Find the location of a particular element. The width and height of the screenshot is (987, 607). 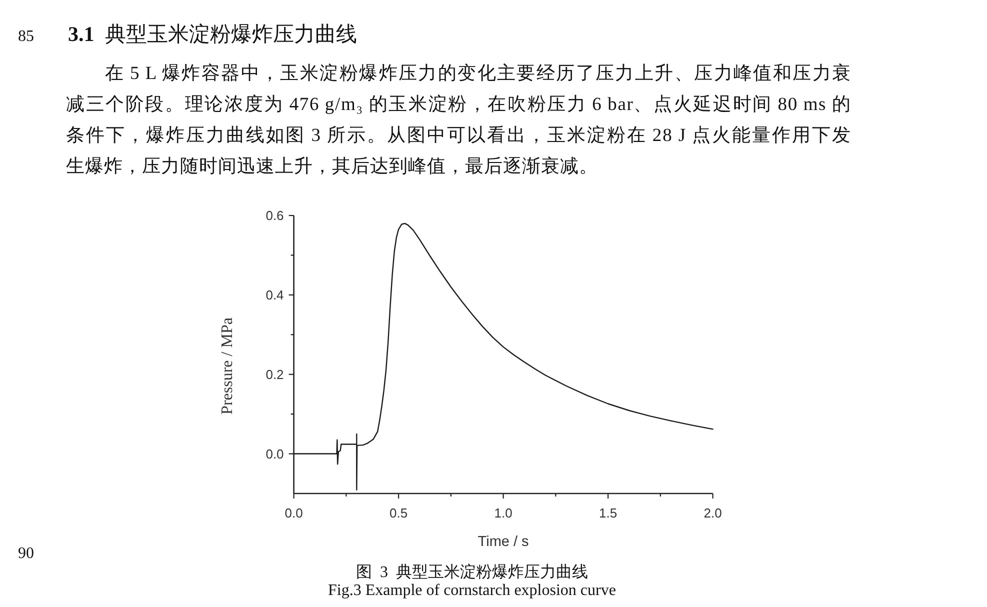

text: 90 is located at coordinates (26, 553).